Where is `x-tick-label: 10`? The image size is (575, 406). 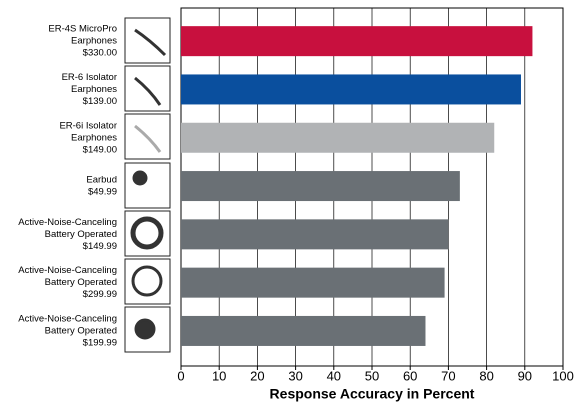 x-tick-label: 10 is located at coordinates (219, 375).